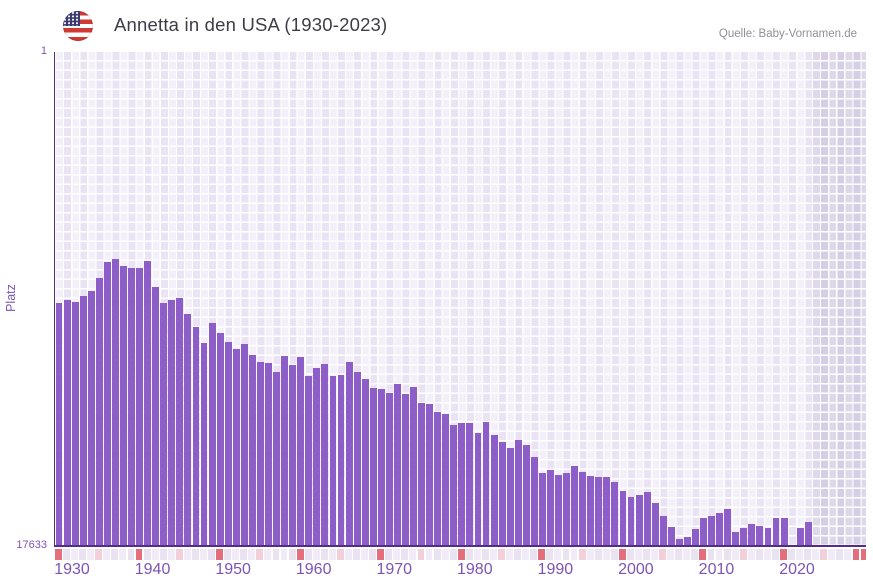 The height and width of the screenshot is (587, 873). I want to click on bar-1982, so click(478, 489).